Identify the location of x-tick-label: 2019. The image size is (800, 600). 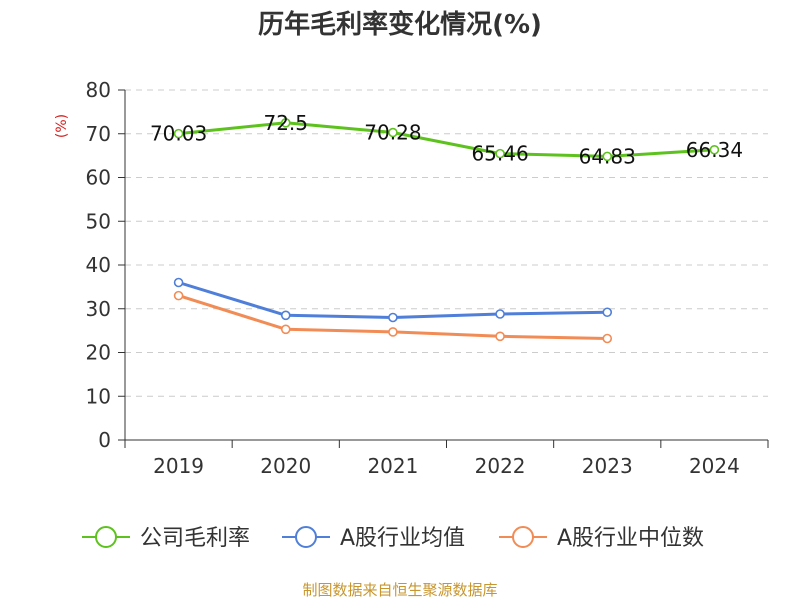
(178, 466).